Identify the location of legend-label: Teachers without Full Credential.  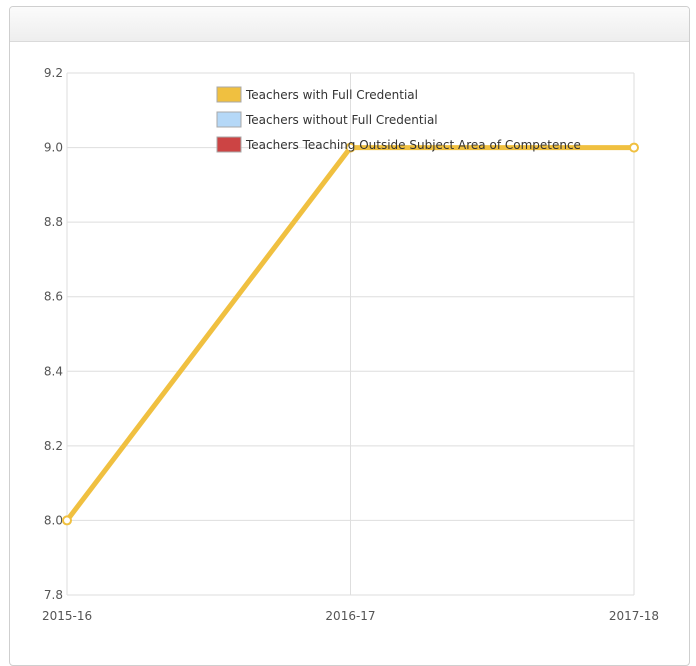
(341, 120).